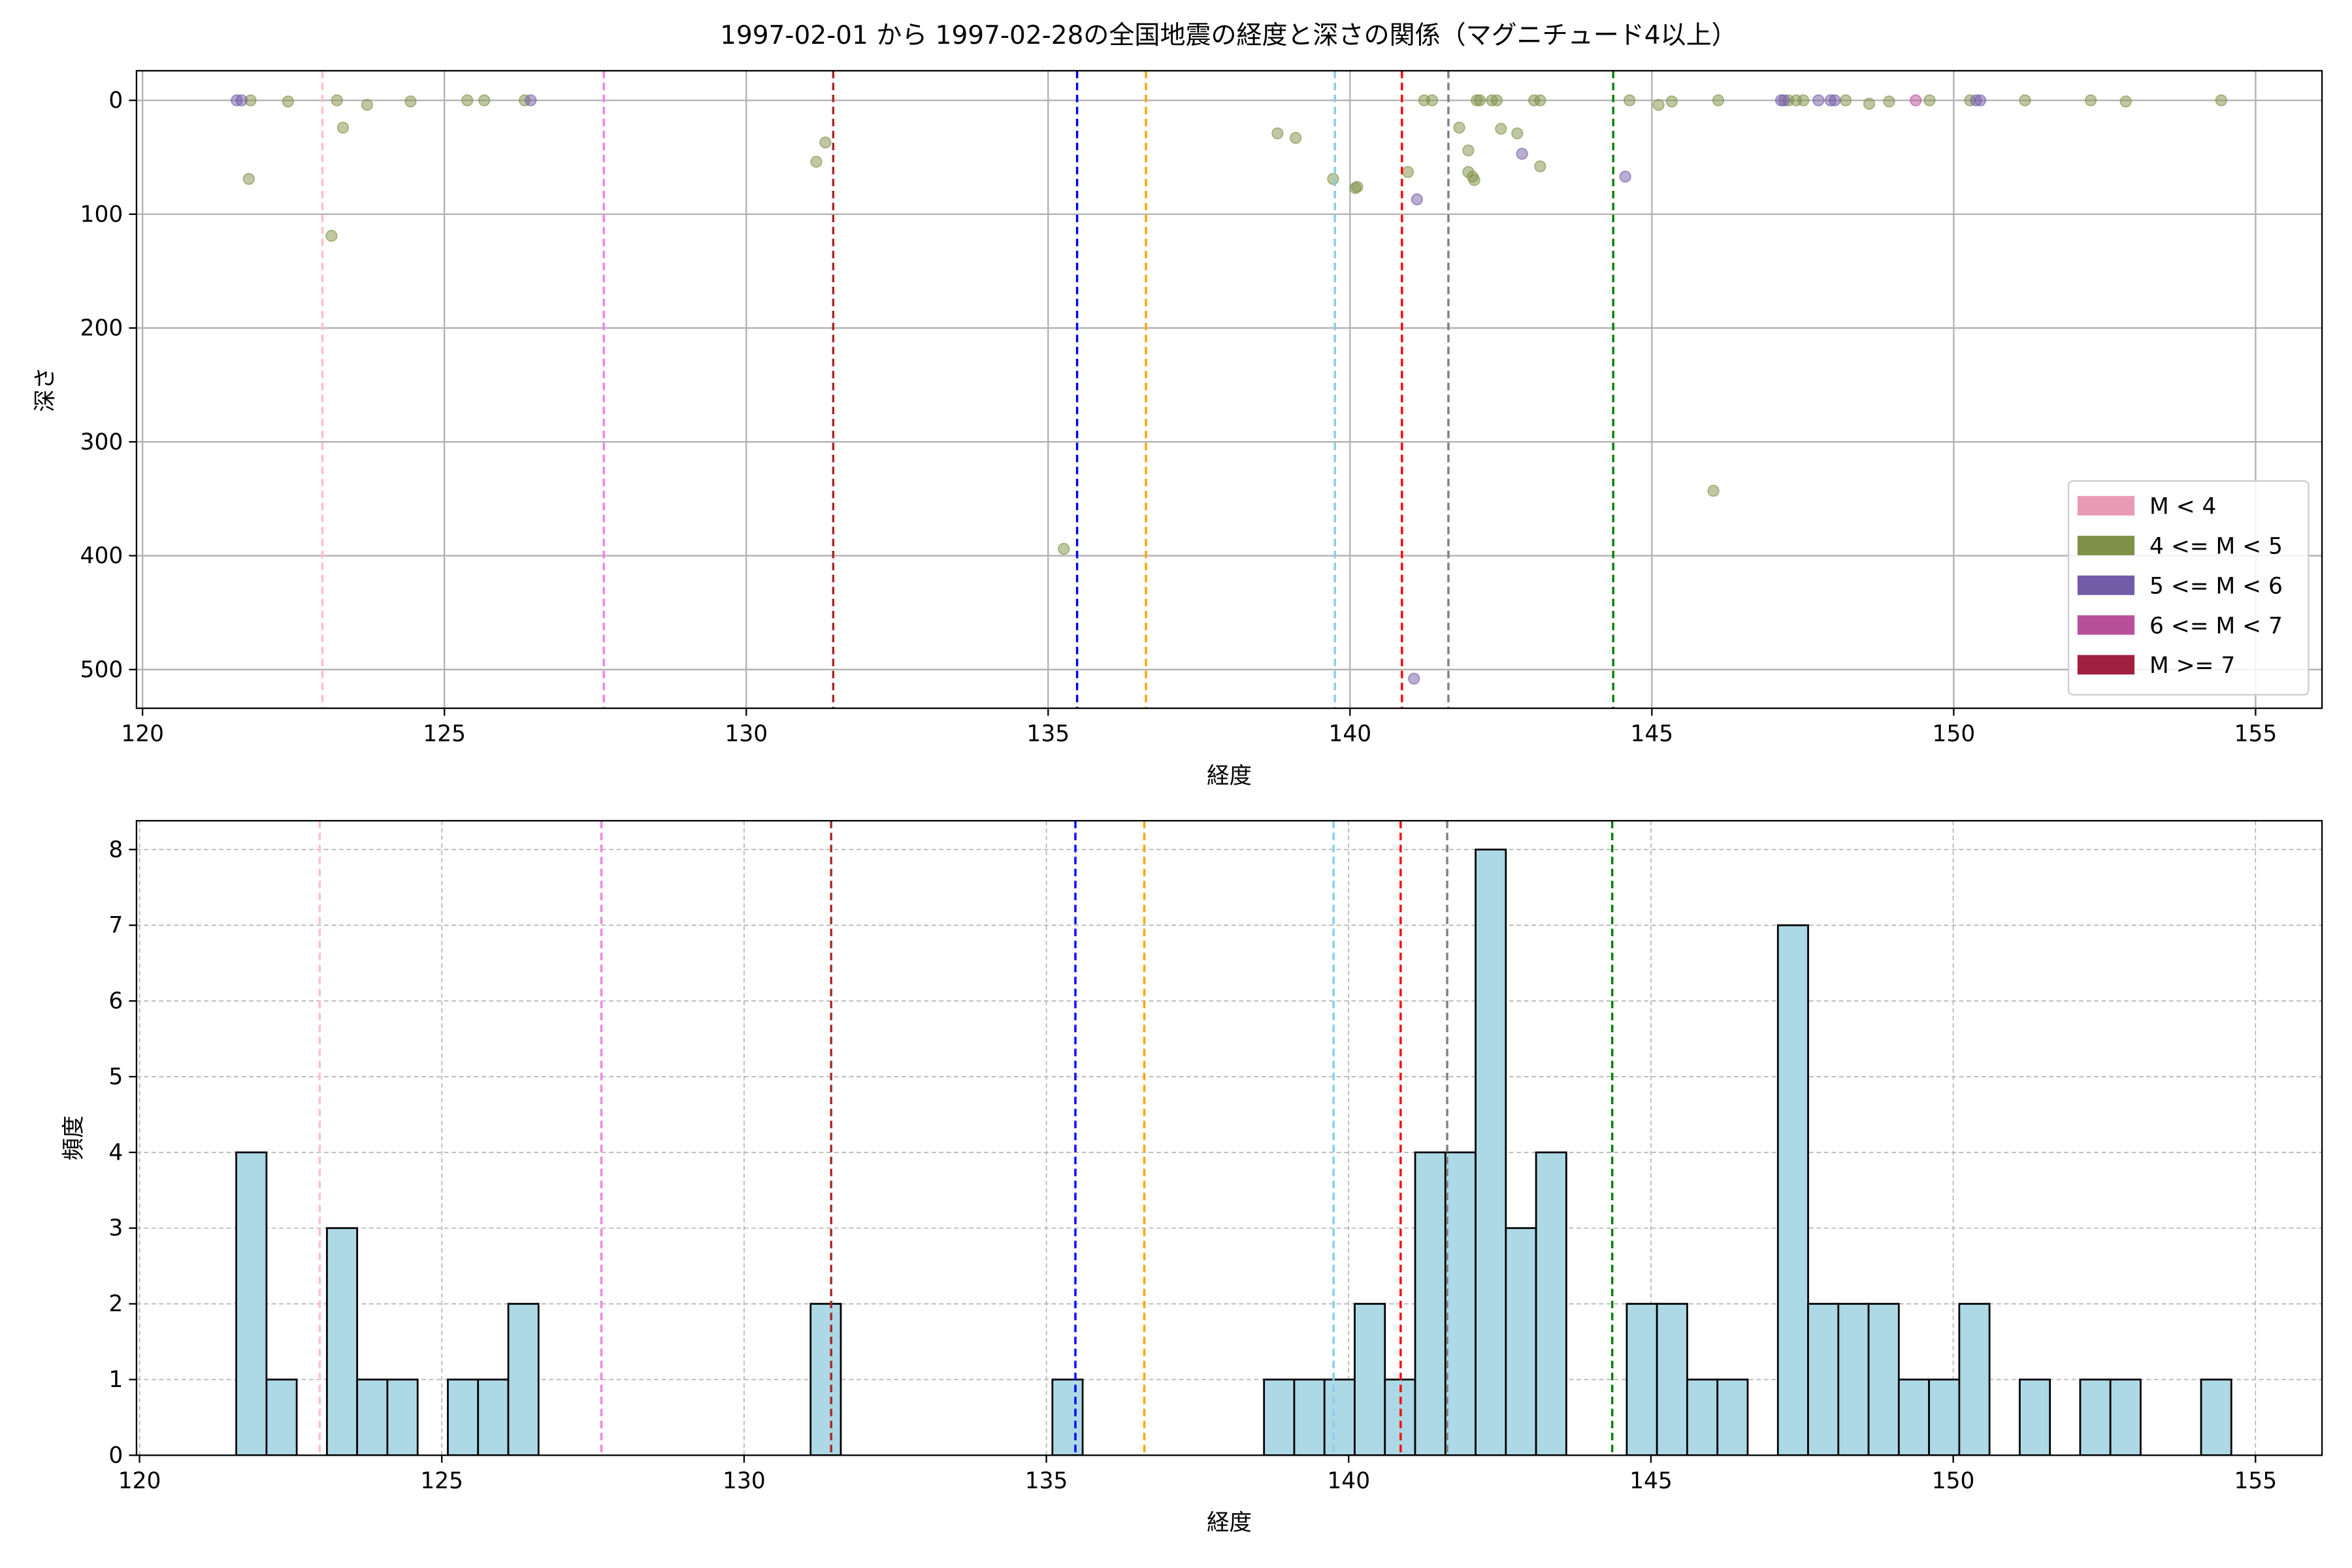 The height and width of the screenshot is (1568, 2352). What do you see at coordinates (101, 670) in the screenshot?
I see `y-tick-label: 500` at bounding box center [101, 670].